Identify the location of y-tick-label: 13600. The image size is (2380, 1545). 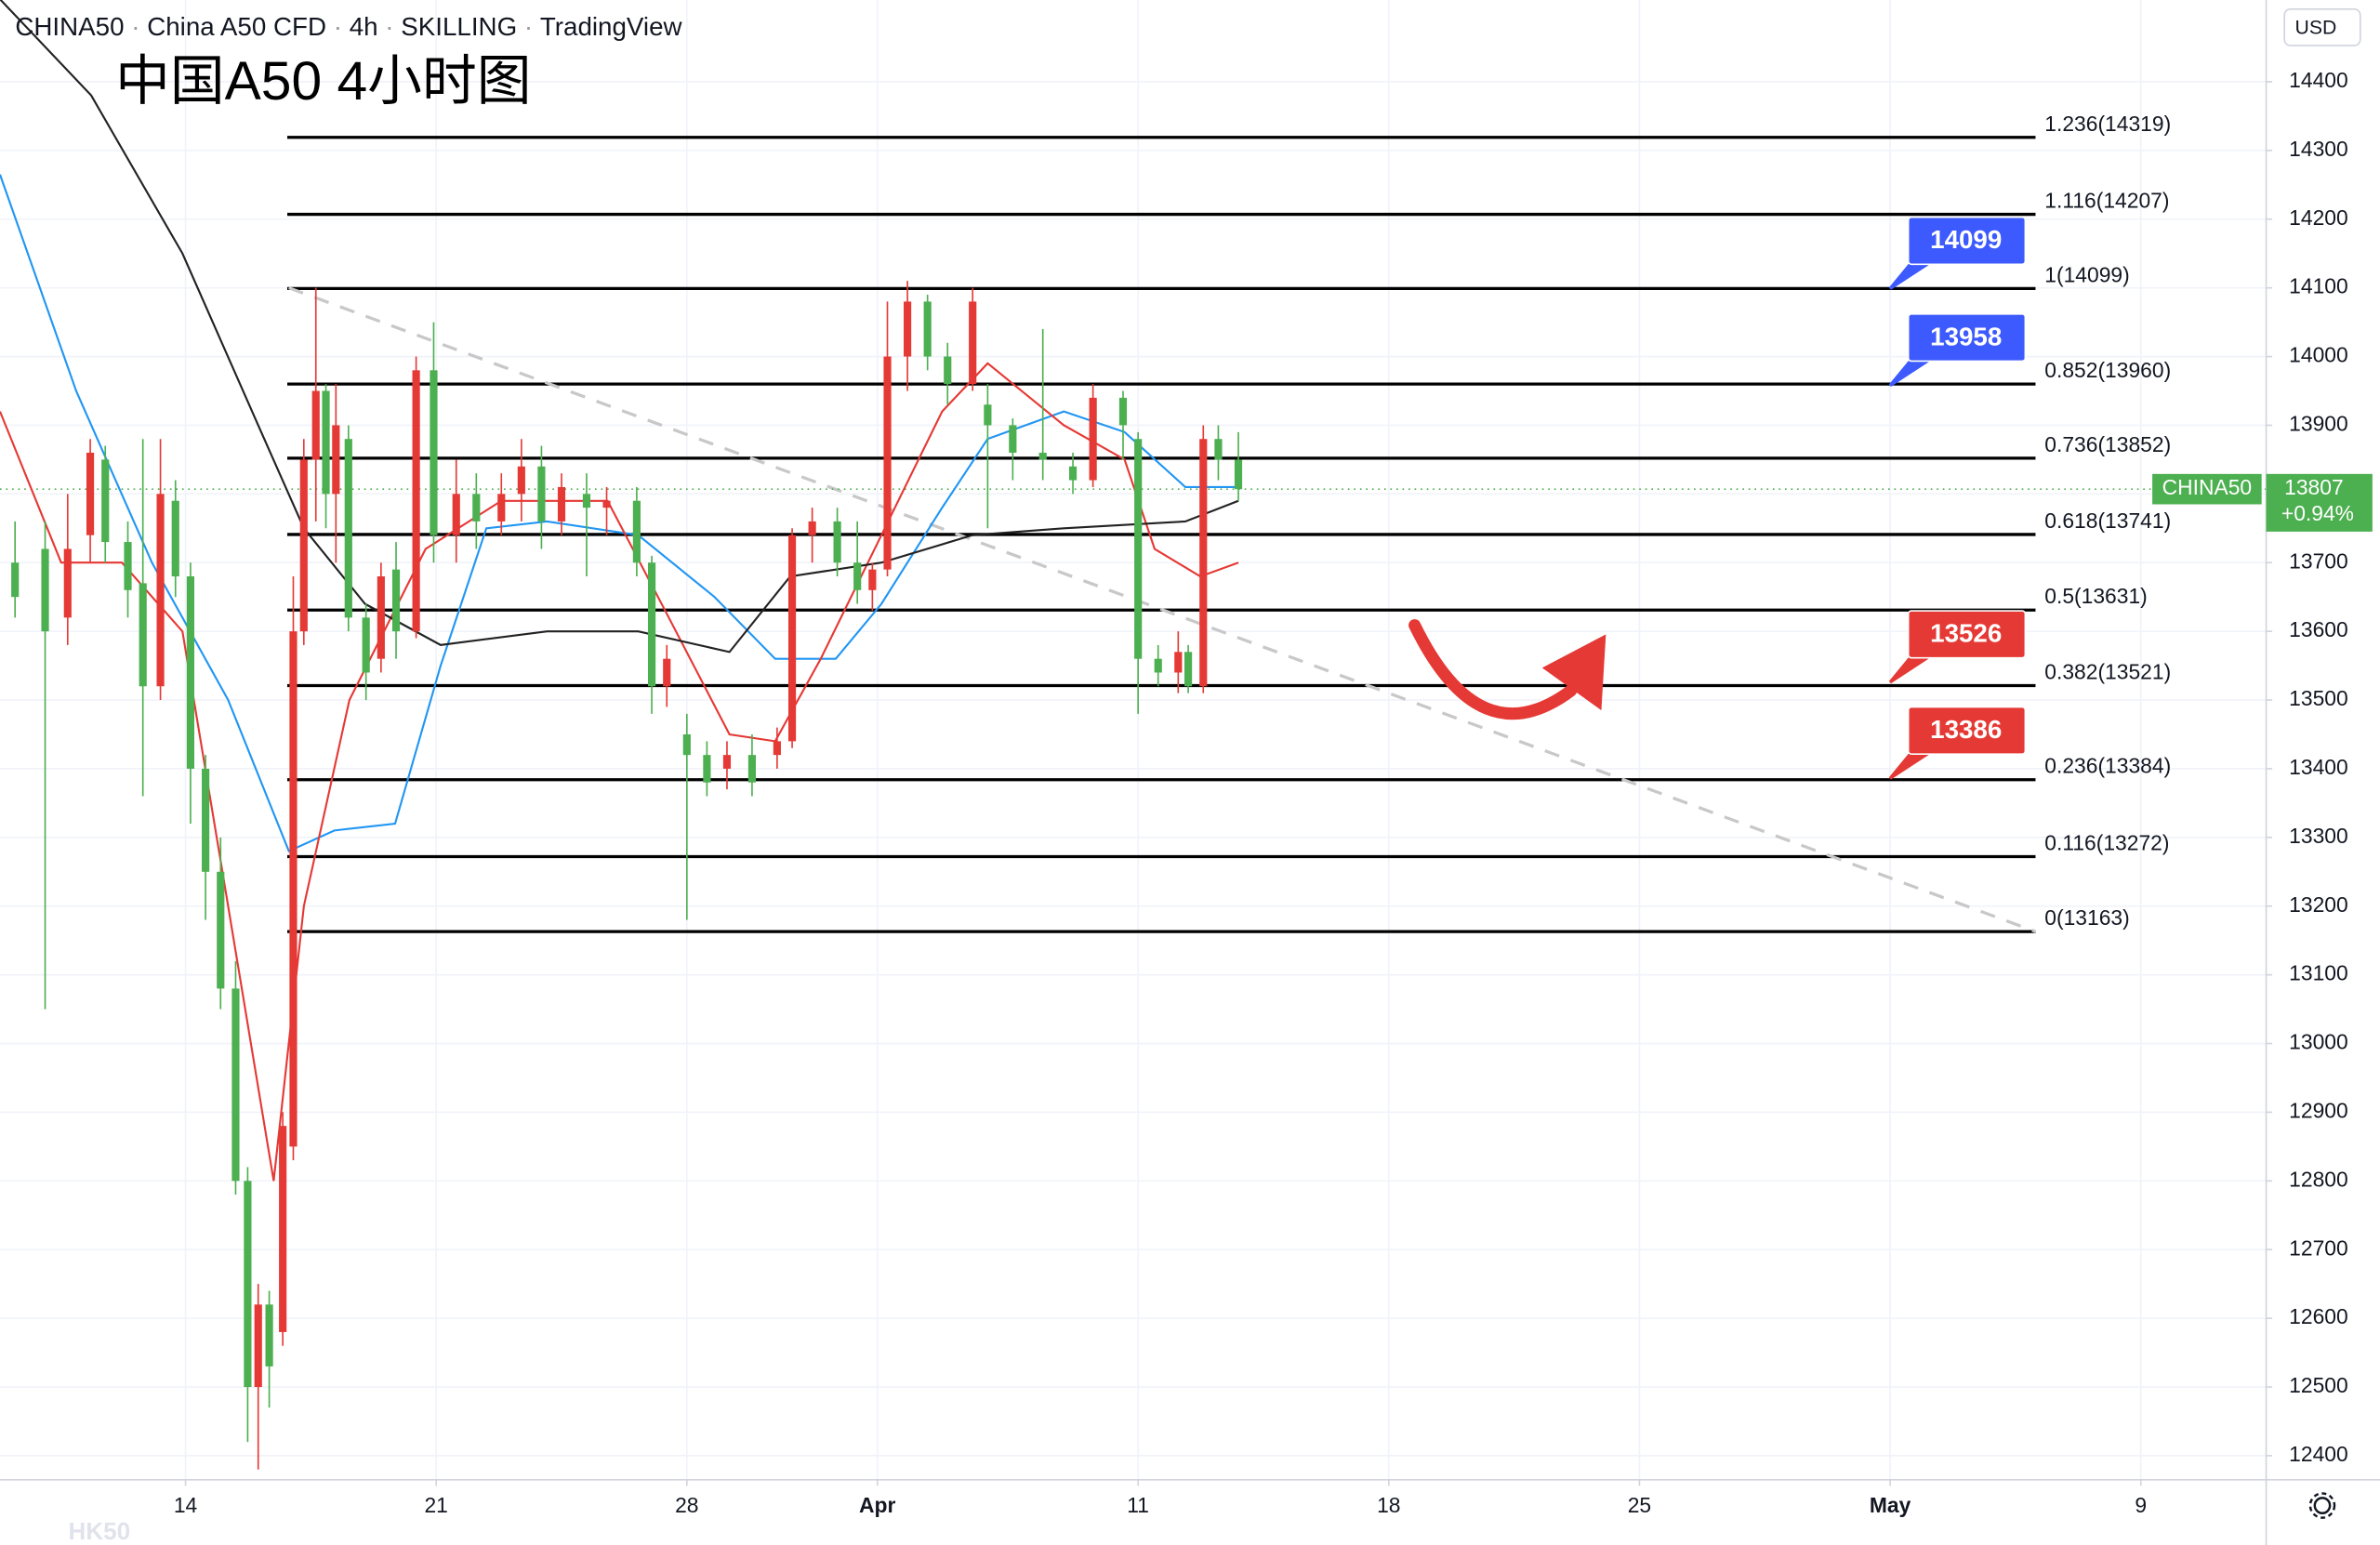
(2318, 629).